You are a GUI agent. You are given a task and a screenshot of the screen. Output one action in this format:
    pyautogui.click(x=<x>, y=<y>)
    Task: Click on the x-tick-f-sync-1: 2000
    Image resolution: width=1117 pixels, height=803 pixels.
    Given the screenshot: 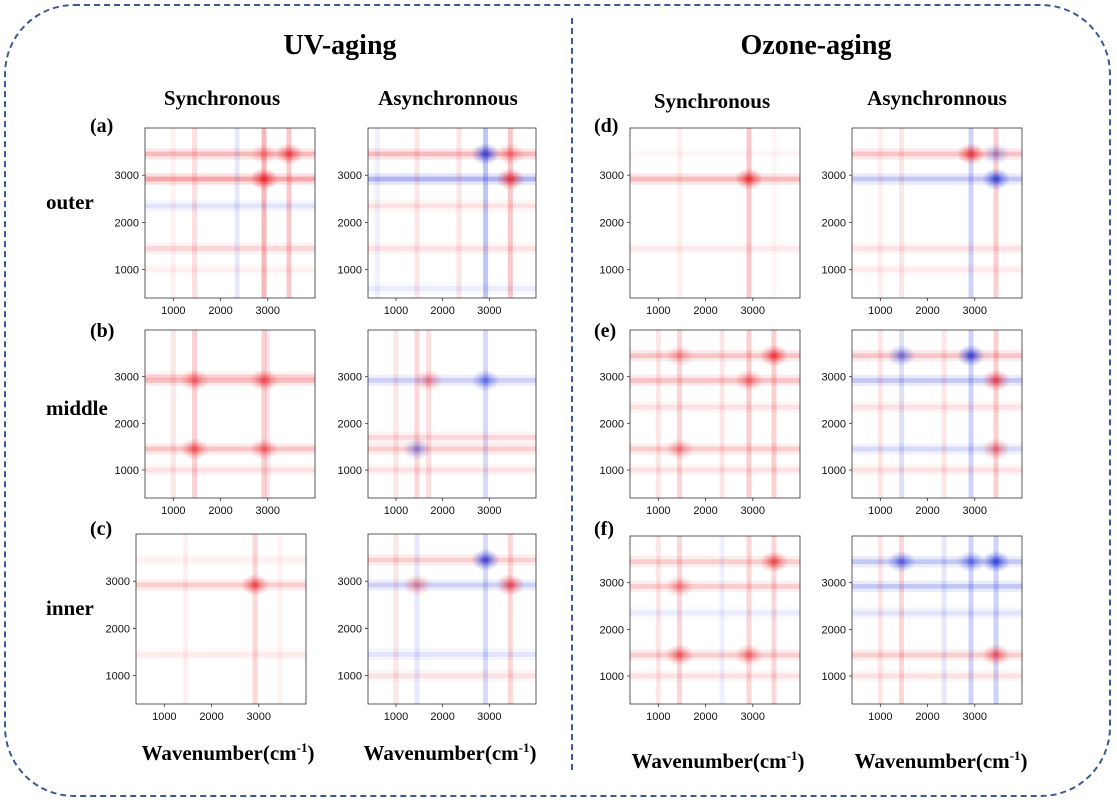 What is the action you would take?
    pyautogui.click(x=705, y=717)
    